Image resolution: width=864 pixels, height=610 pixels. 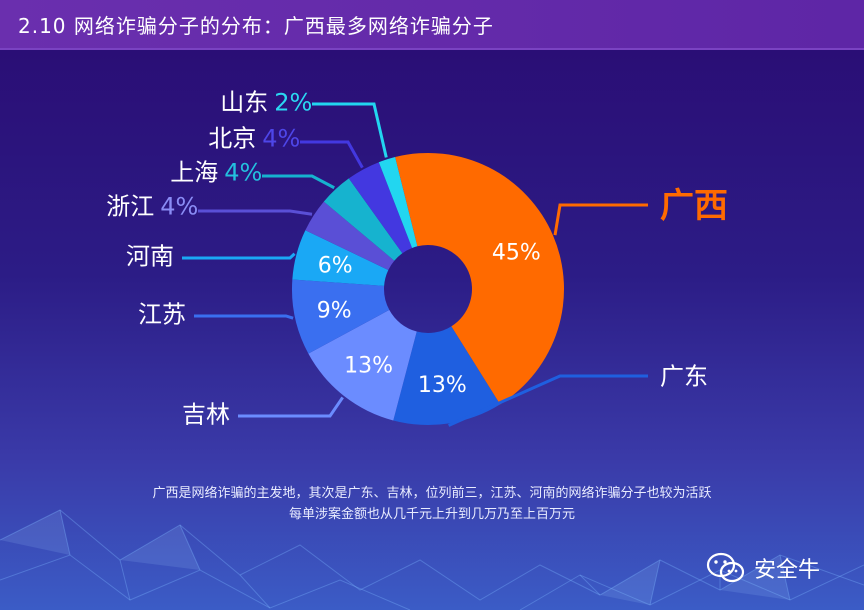 What do you see at coordinates (335, 265) in the screenshot?
I see `slice-value-label: 6%` at bounding box center [335, 265].